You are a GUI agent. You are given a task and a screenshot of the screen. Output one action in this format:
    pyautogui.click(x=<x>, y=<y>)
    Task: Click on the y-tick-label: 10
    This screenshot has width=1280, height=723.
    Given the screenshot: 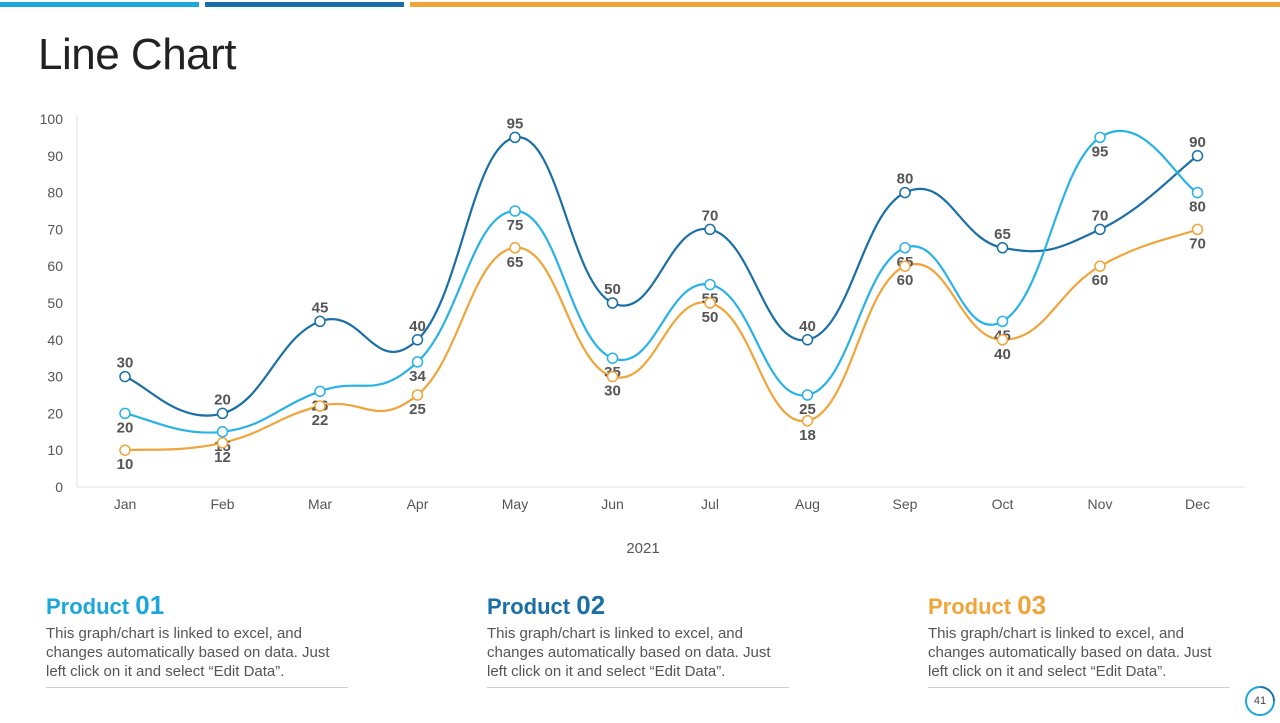 What is the action you would take?
    pyautogui.click(x=55, y=450)
    